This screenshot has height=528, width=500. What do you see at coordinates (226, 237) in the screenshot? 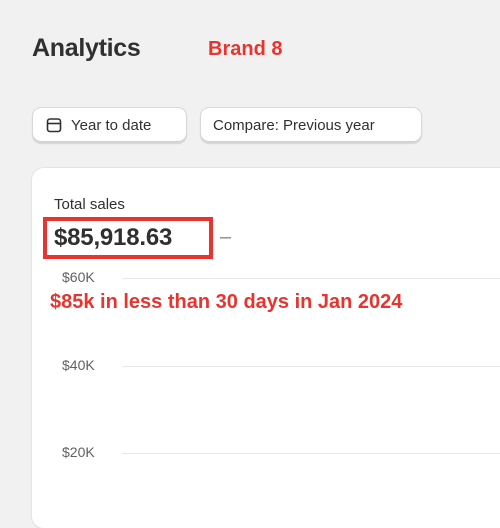
I see `metric-comparison-dash: –` at bounding box center [226, 237].